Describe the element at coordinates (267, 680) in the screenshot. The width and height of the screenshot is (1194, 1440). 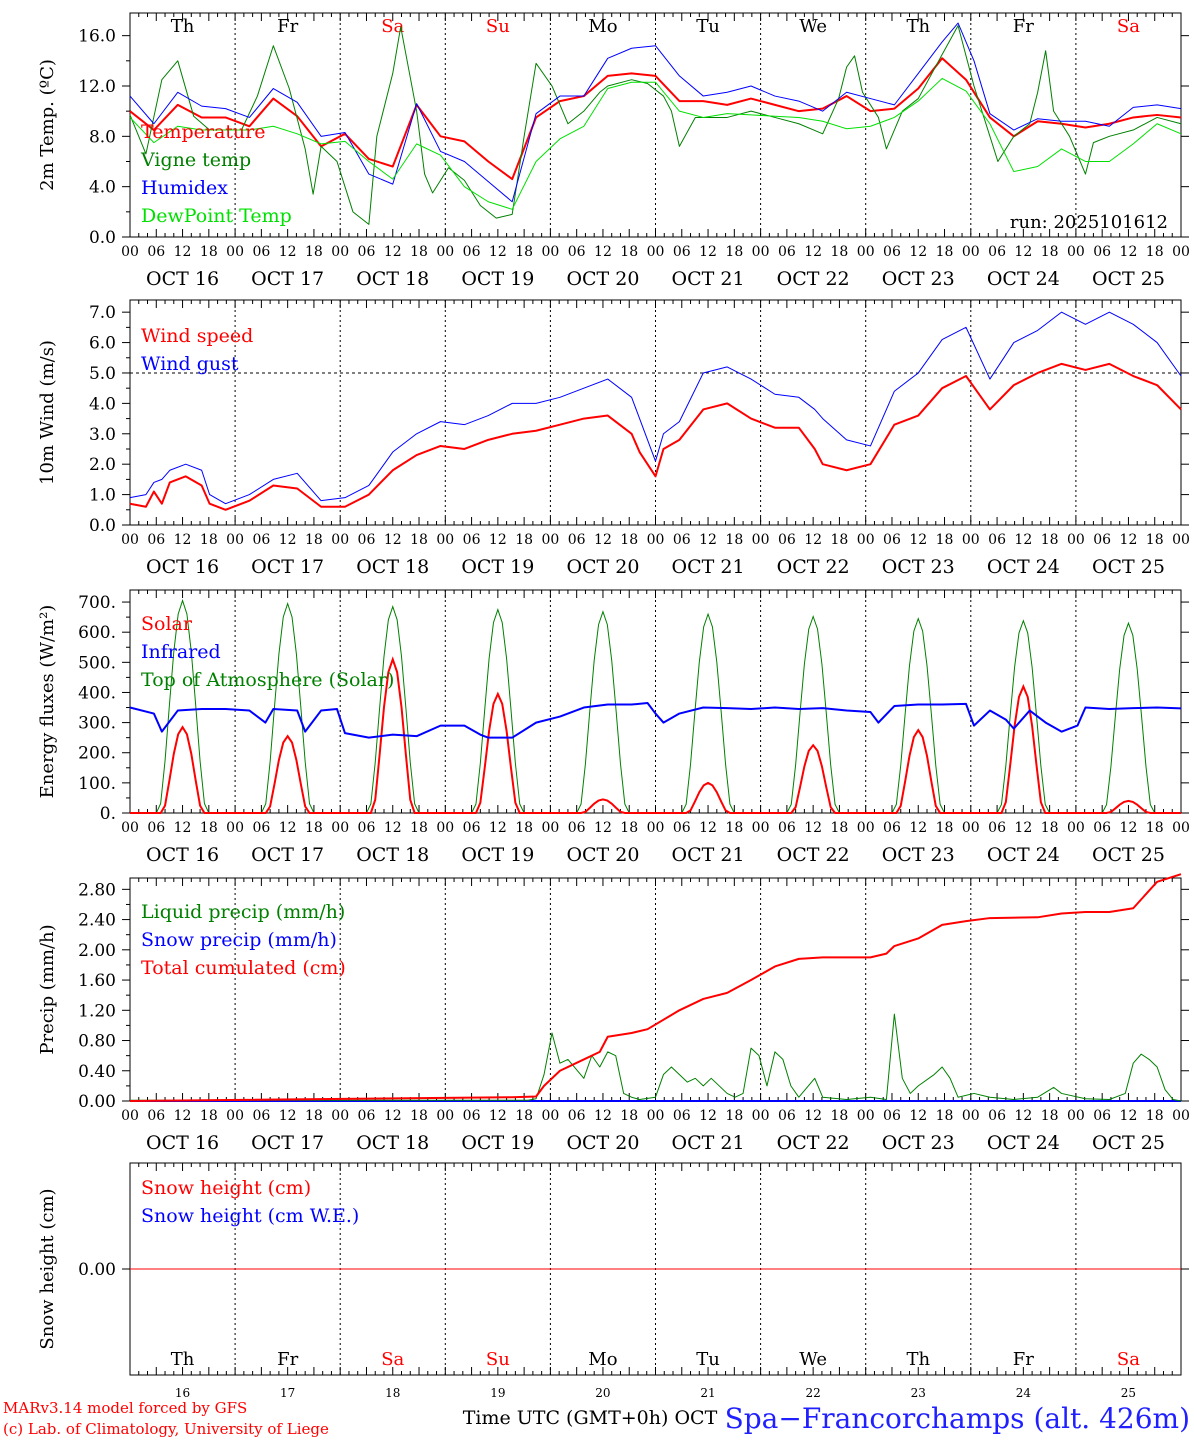
I see `legend-entry: Top of Atmosphere (Solar)` at that location.